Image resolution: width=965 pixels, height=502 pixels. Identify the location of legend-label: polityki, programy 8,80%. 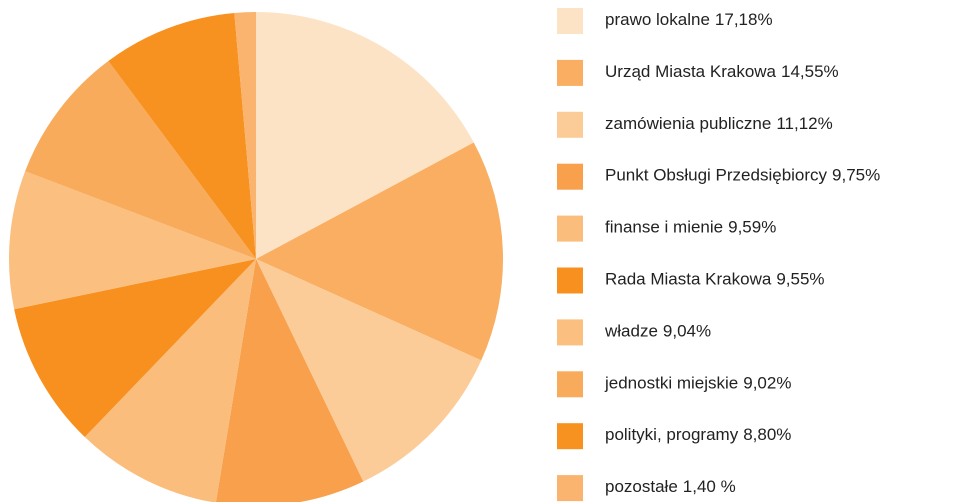
(698, 435).